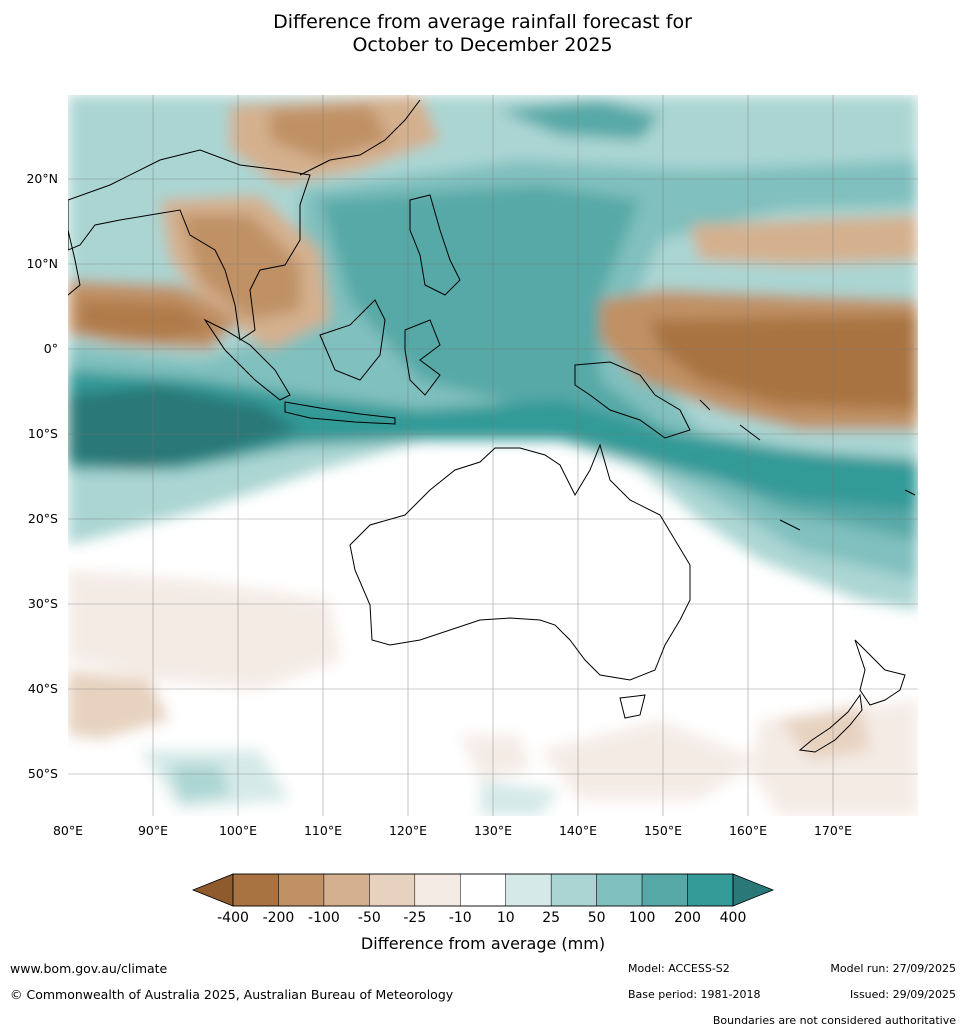 The image size is (965, 1035). What do you see at coordinates (42, 263) in the screenshot?
I see `lat-label: 10°N` at bounding box center [42, 263].